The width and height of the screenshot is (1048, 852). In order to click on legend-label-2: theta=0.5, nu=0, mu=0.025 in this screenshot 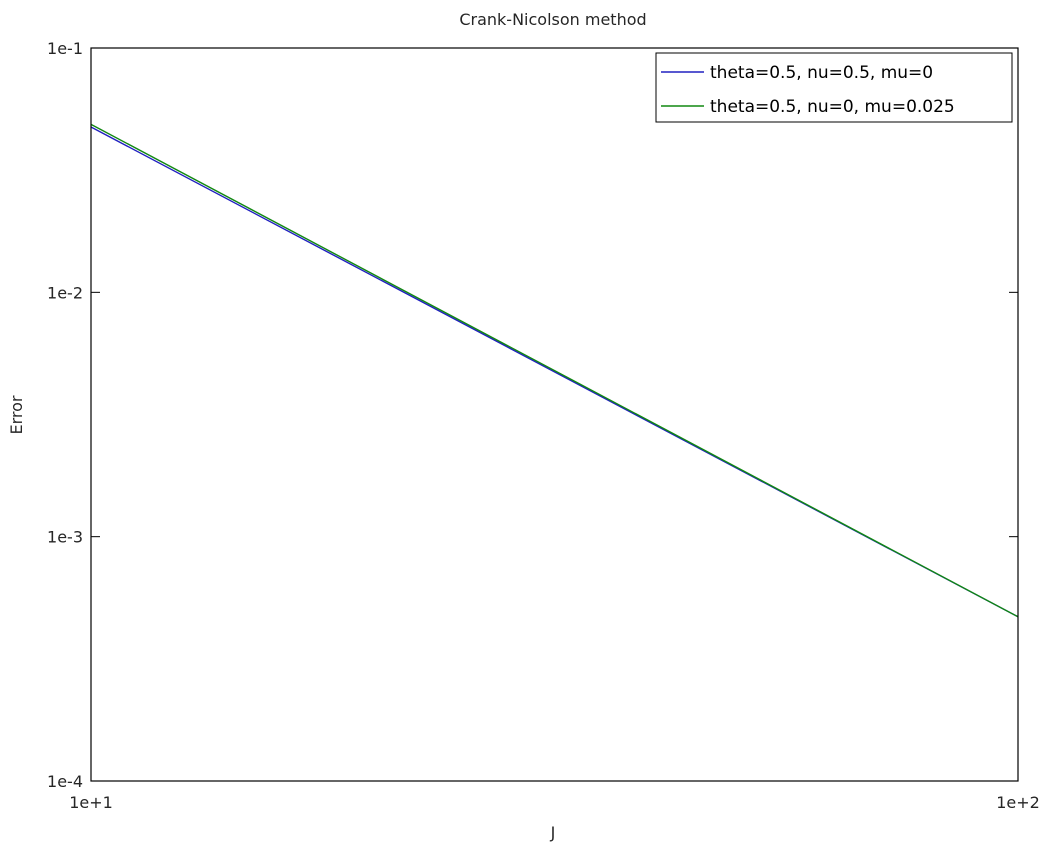, I will do `click(832, 107)`.